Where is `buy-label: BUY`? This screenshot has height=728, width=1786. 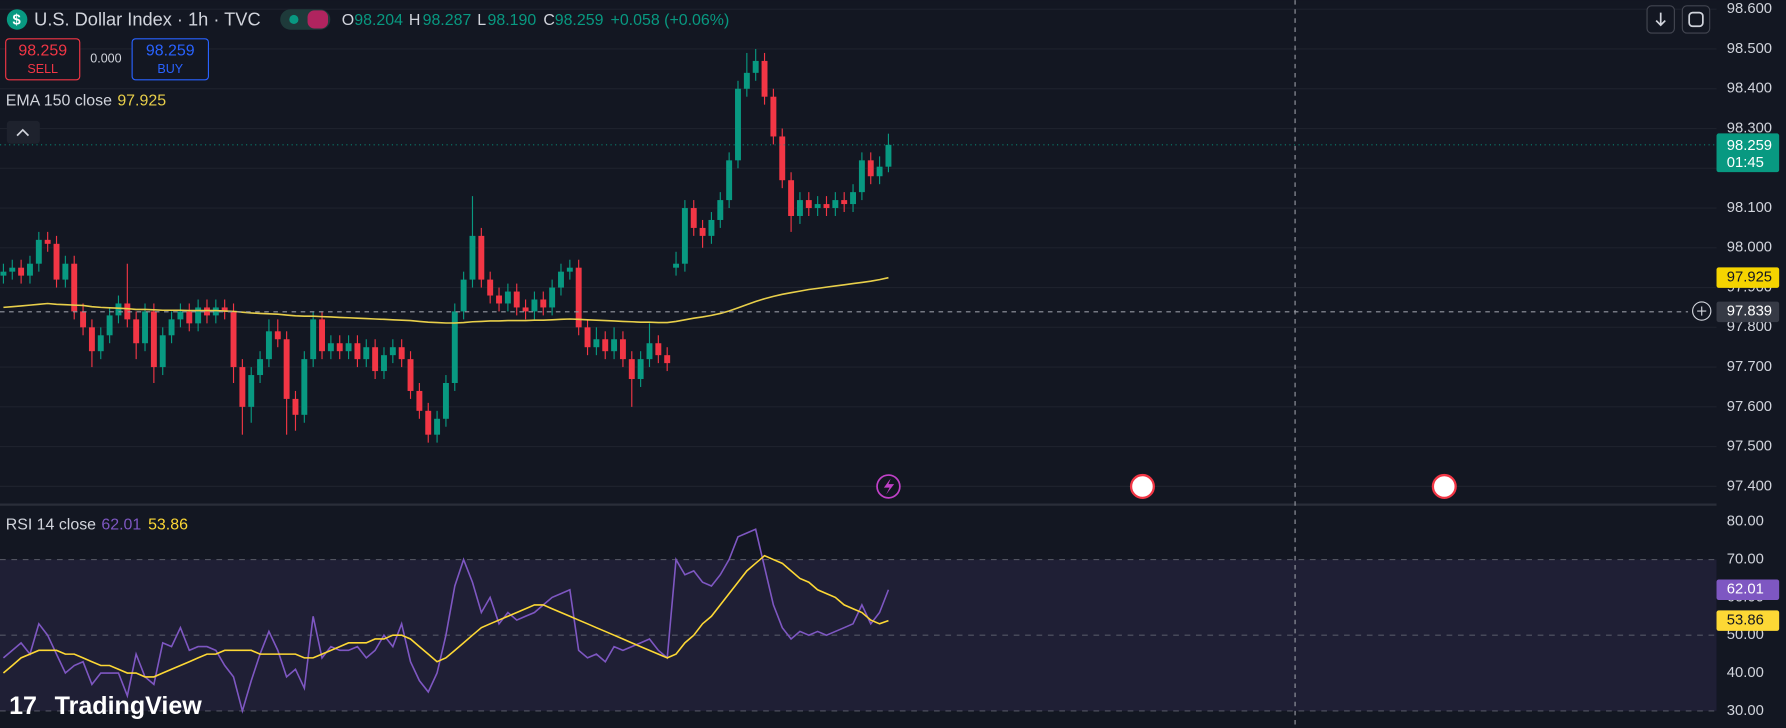 buy-label: BUY is located at coordinates (170, 69).